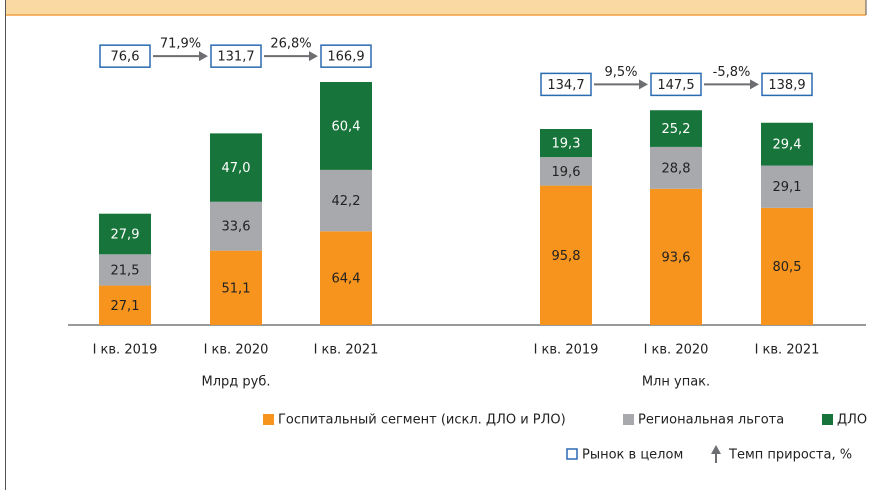 Image resolution: width=871 pixels, height=490 pixels. I want to click on value-label: 28,8, so click(676, 168).